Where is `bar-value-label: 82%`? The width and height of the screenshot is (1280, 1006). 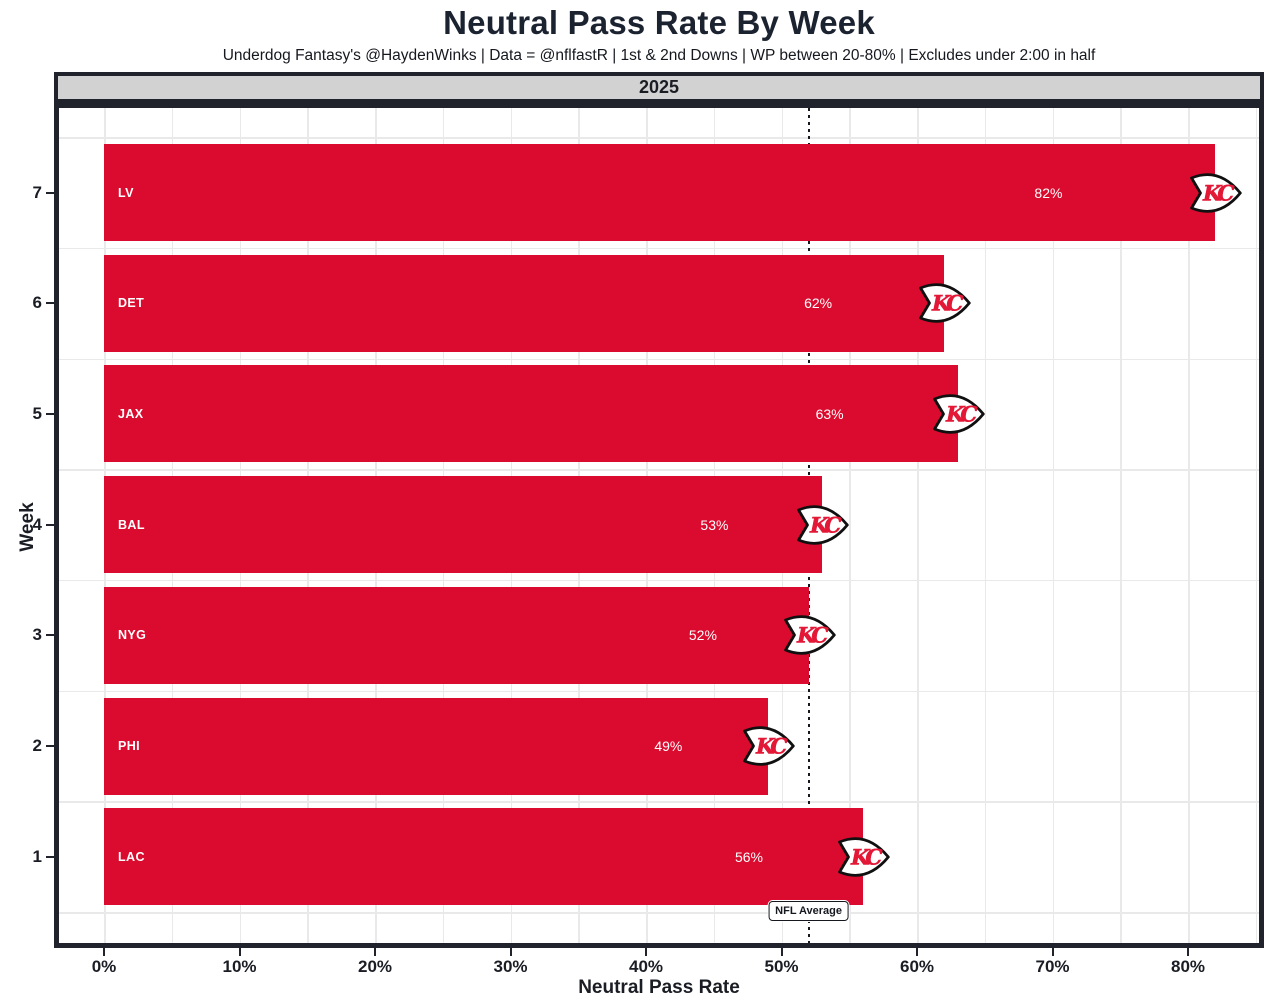
bar-value-label: 82% is located at coordinates (1048, 192).